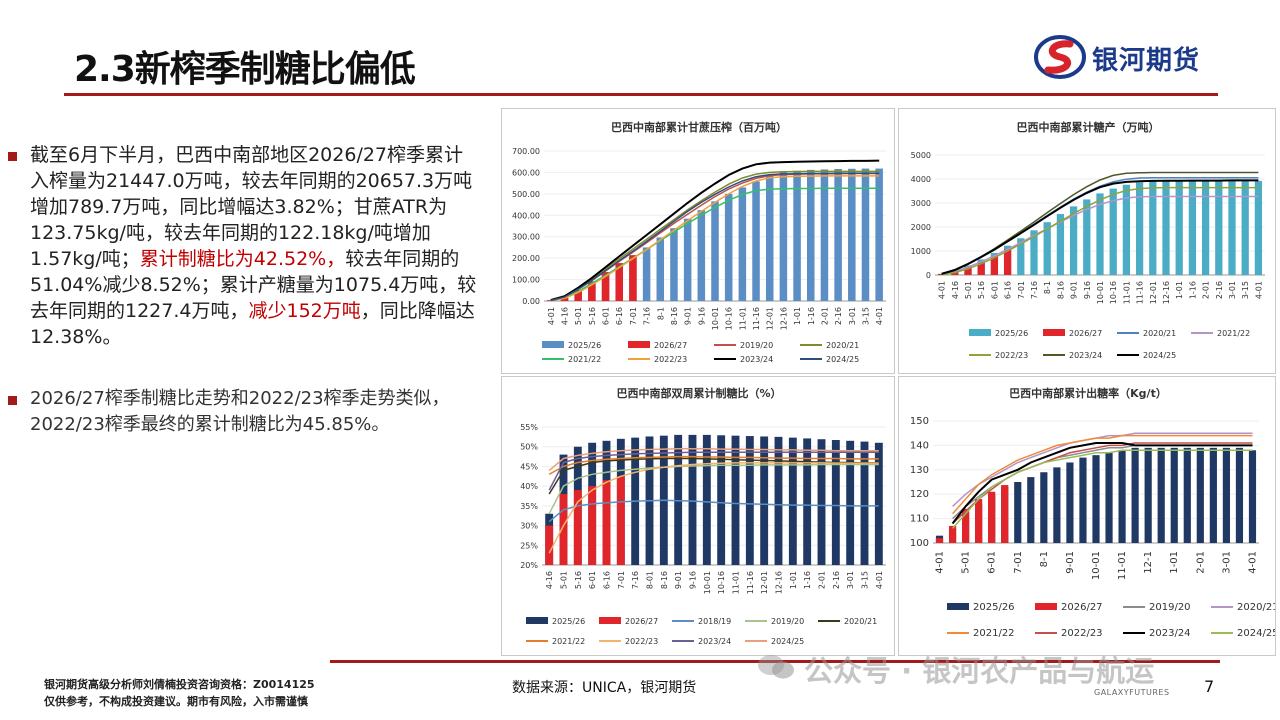 This screenshot has height=720, width=1280. Describe the element at coordinates (568, 621) in the screenshot. I see `legend-label: 2025/26` at that location.